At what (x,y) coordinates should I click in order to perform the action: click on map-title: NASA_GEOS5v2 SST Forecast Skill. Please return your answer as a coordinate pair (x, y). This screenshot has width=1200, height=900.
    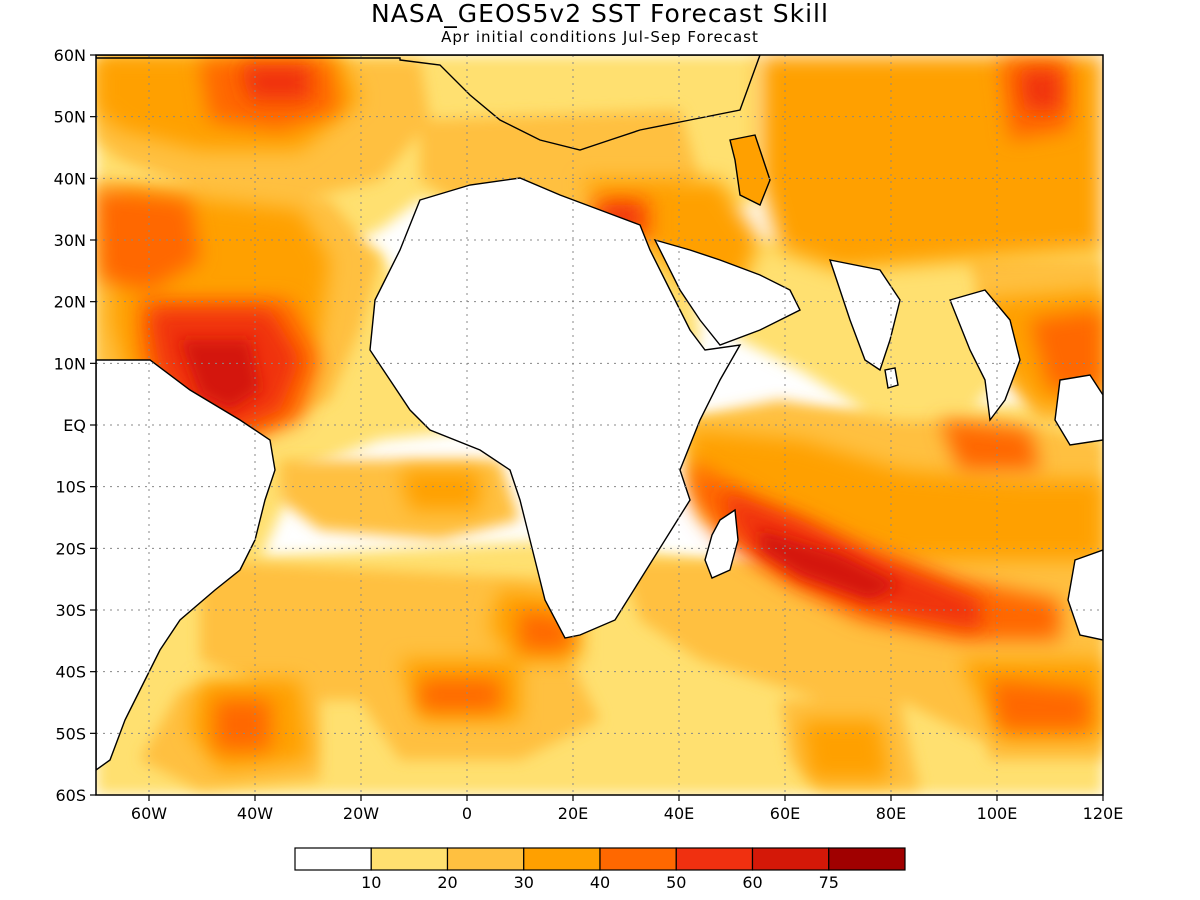
    Looking at the image, I should click on (600, 14).